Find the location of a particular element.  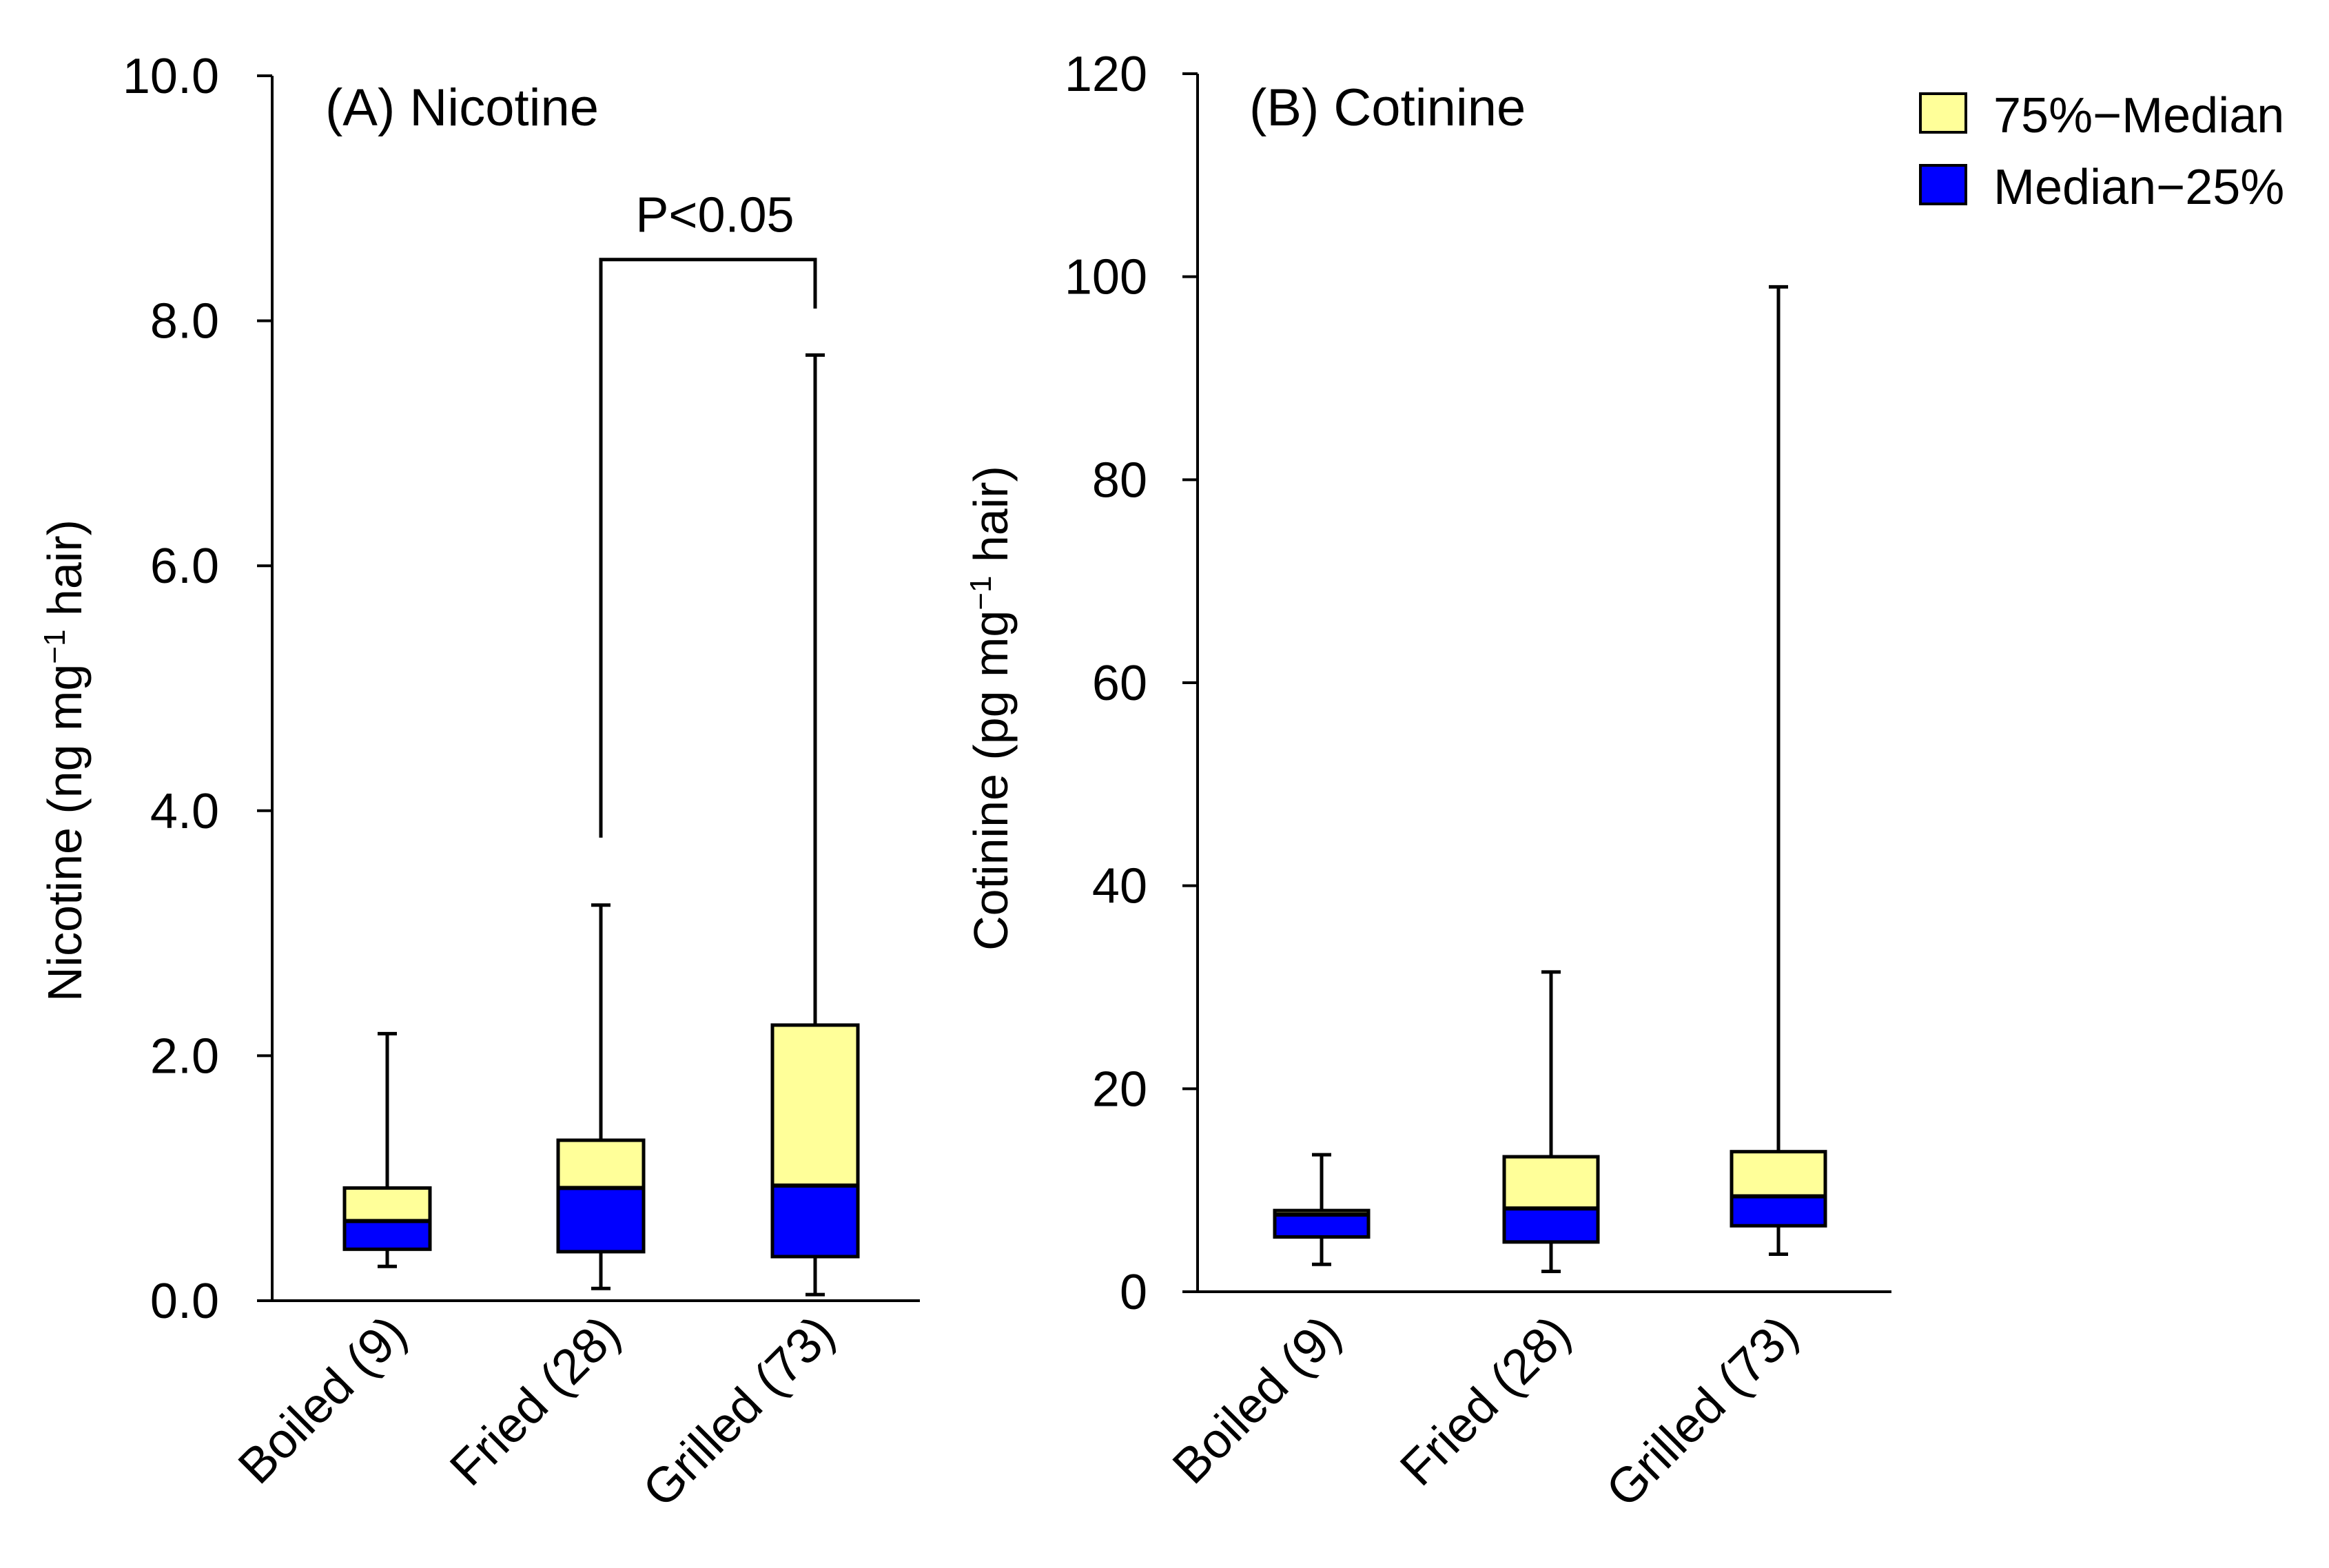

legend-label-lower: Median−25% is located at coordinates (2138, 187).